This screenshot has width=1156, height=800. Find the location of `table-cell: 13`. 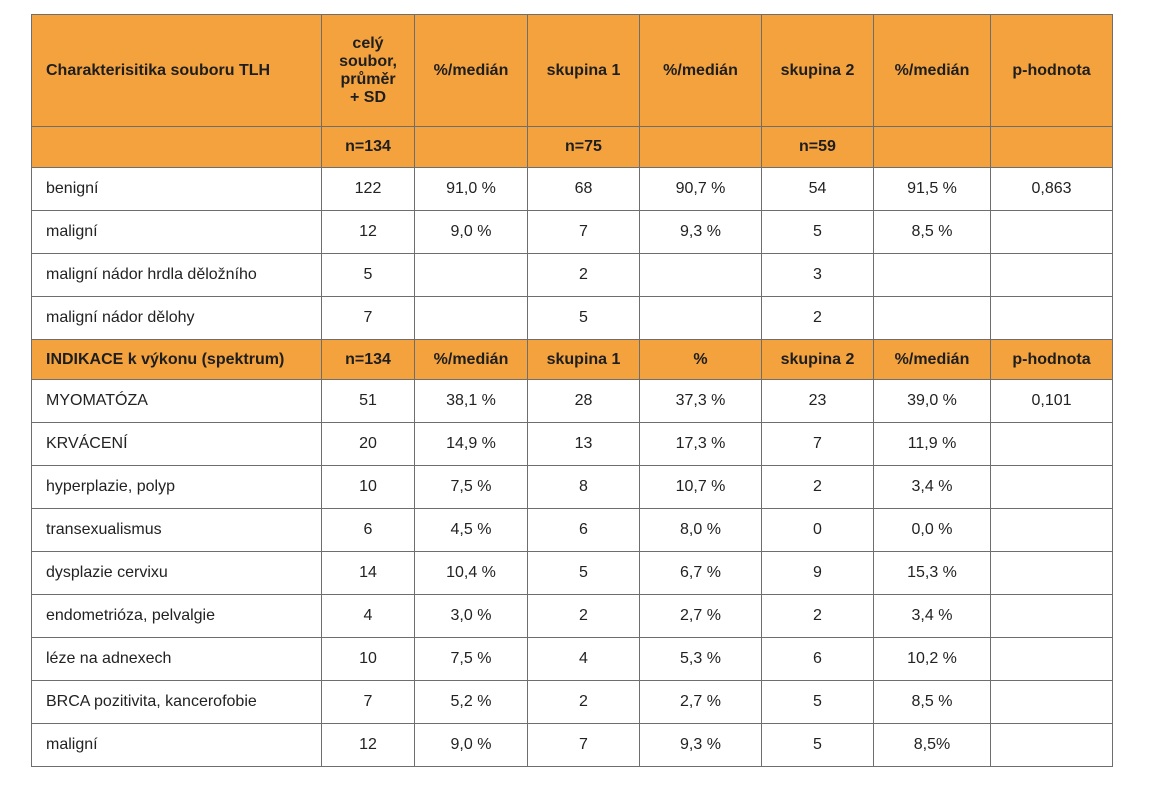

table-cell: 13 is located at coordinates (583, 444).